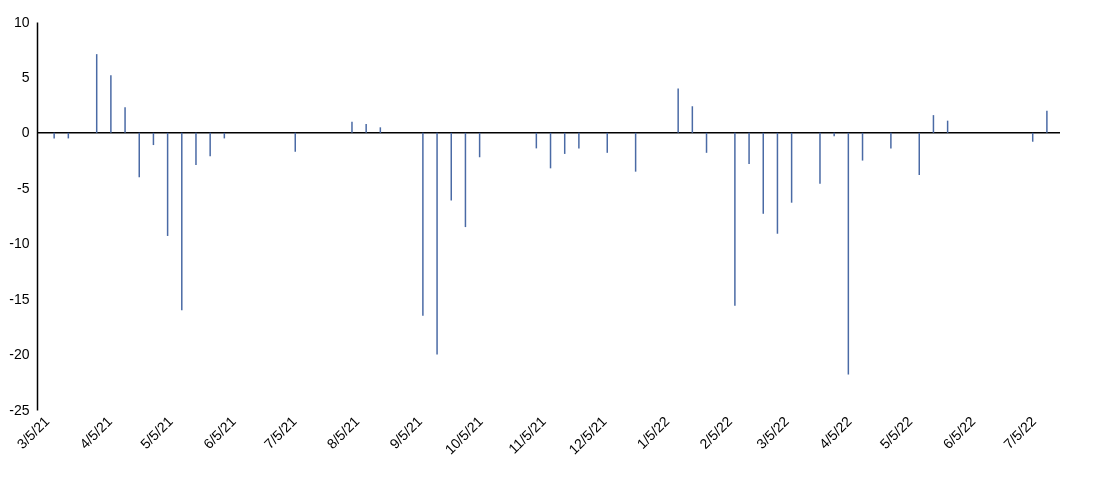 This screenshot has width=1112, height=478. What do you see at coordinates (23, 187) in the screenshot?
I see `y-tick-label: -5` at bounding box center [23, 187].